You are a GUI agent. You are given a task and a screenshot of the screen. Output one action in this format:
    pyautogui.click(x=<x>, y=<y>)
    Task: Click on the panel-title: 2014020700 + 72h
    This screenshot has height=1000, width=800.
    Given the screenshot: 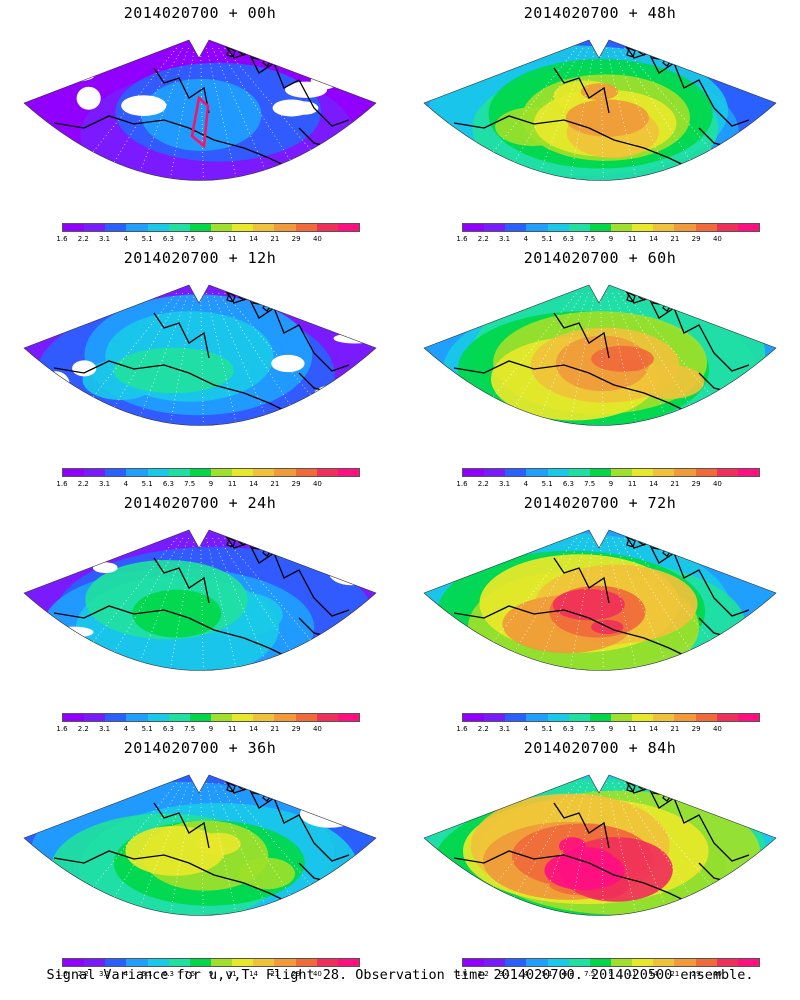 What is the action you would take?
    pyautogui.click(x=600, y=503)
    